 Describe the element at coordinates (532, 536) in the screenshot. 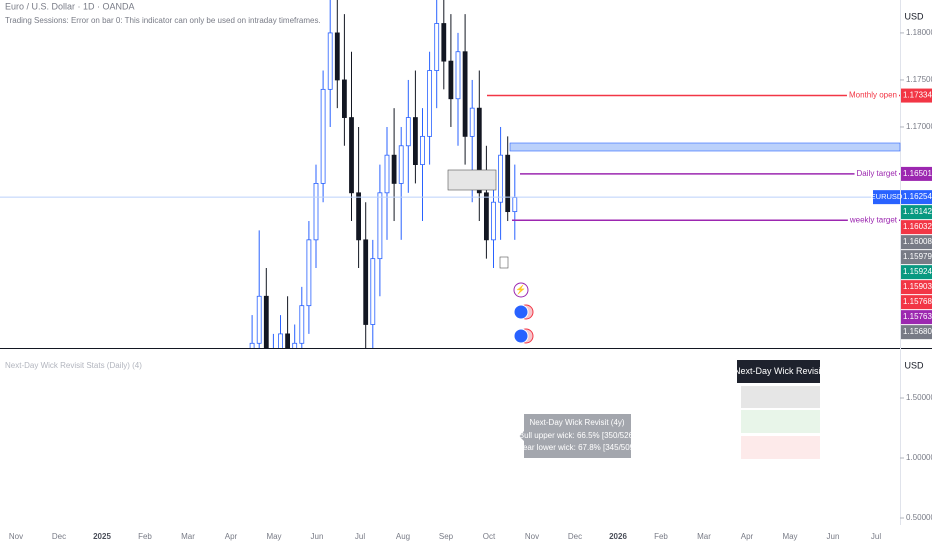

I see `x-tick-label: Nov` at that location.